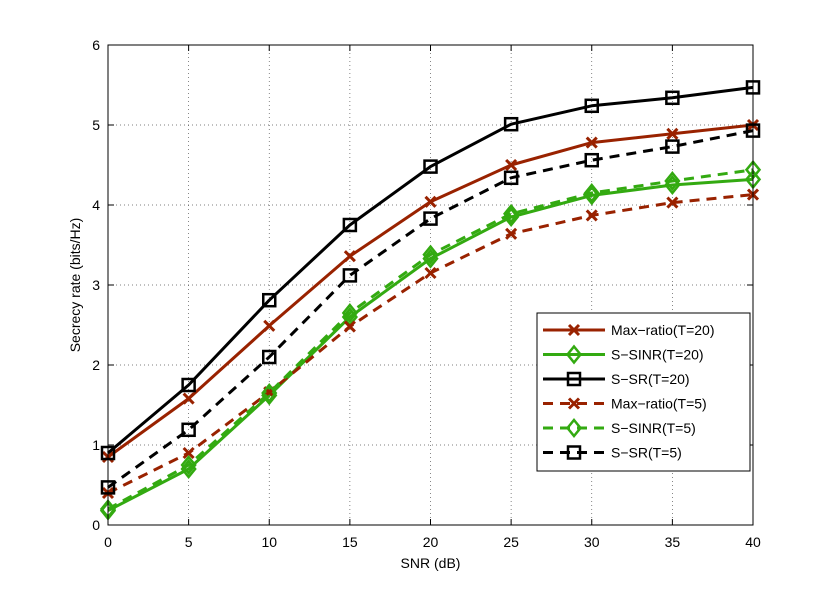  What do you see at coordinates (650, 379) in the screenshot?
I see `legend-label: S−SR(T=20)` at bounding box center [650, 379].